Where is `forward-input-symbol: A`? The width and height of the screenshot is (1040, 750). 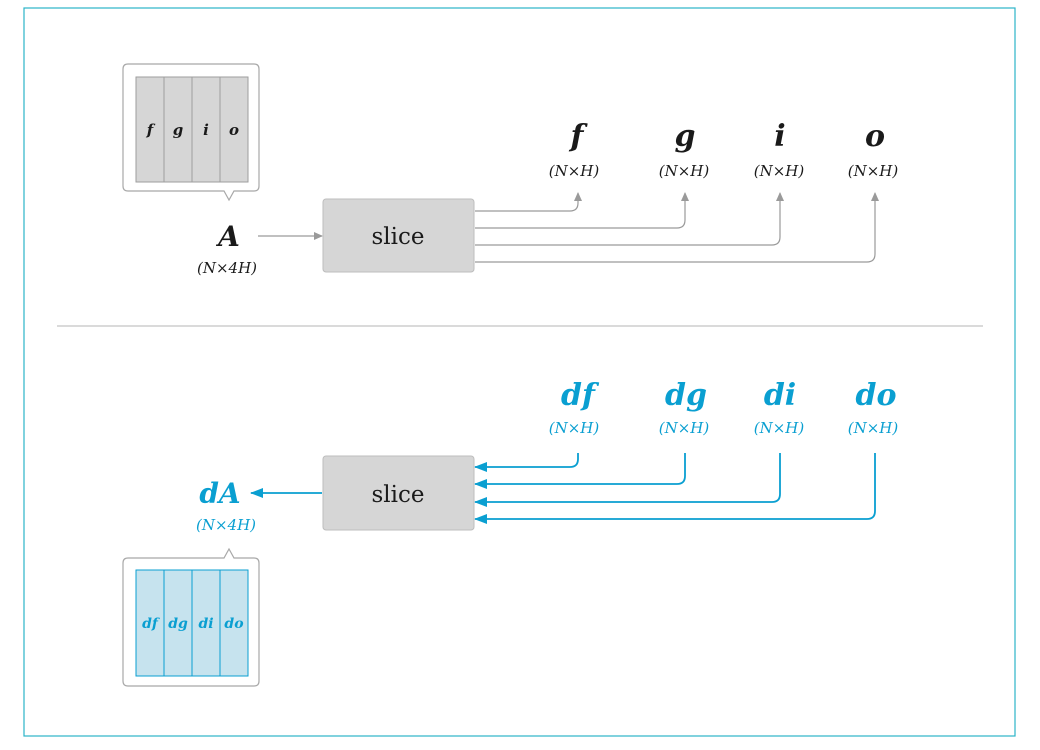
forward-input-symbol: A is located at coordinates (227, 236).